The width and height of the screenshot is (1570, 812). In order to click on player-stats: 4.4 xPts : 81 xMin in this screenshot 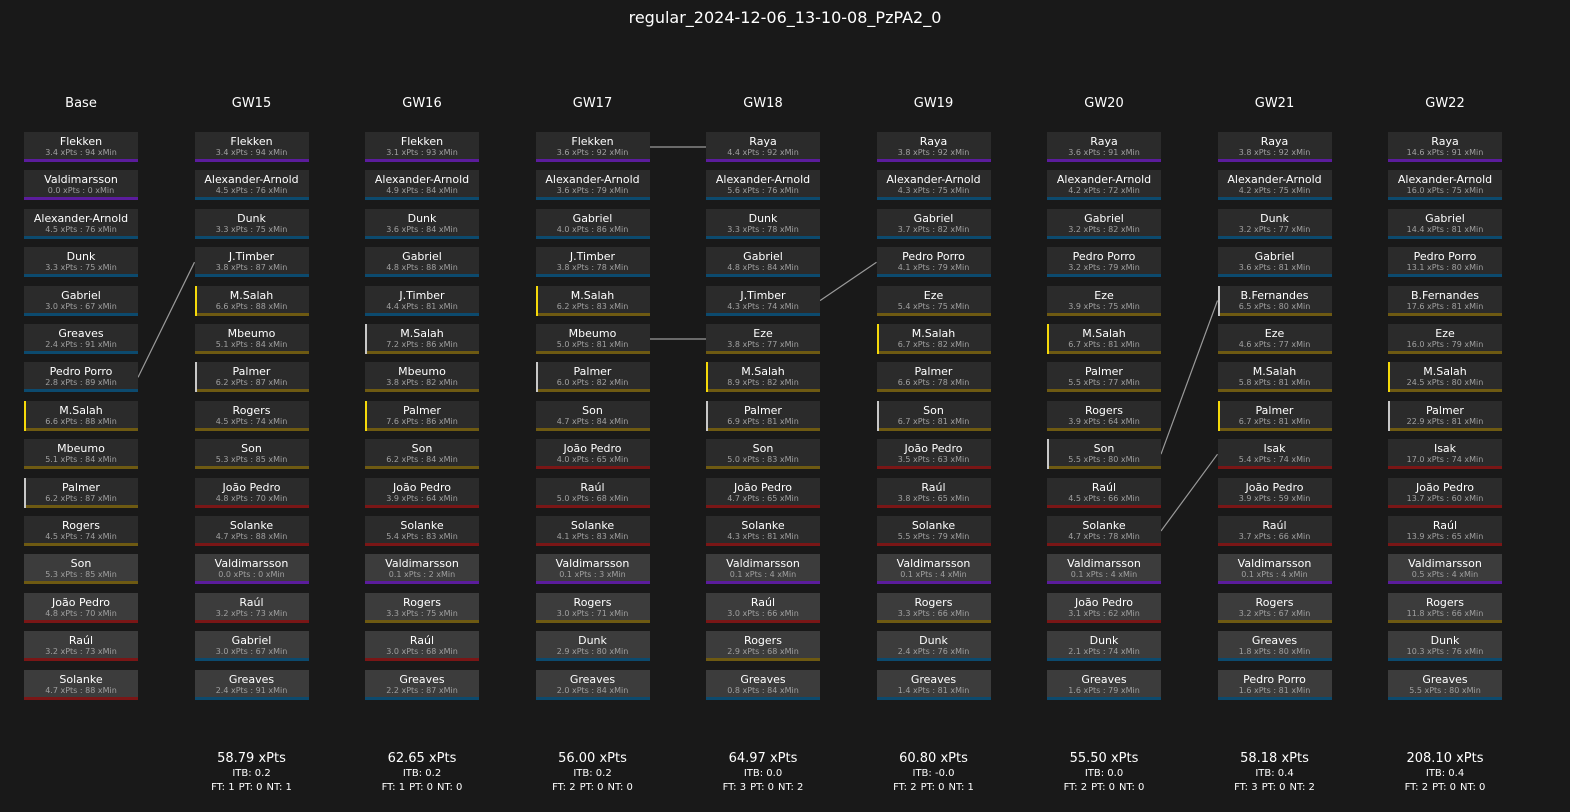, I will do `click(422, 306)`.